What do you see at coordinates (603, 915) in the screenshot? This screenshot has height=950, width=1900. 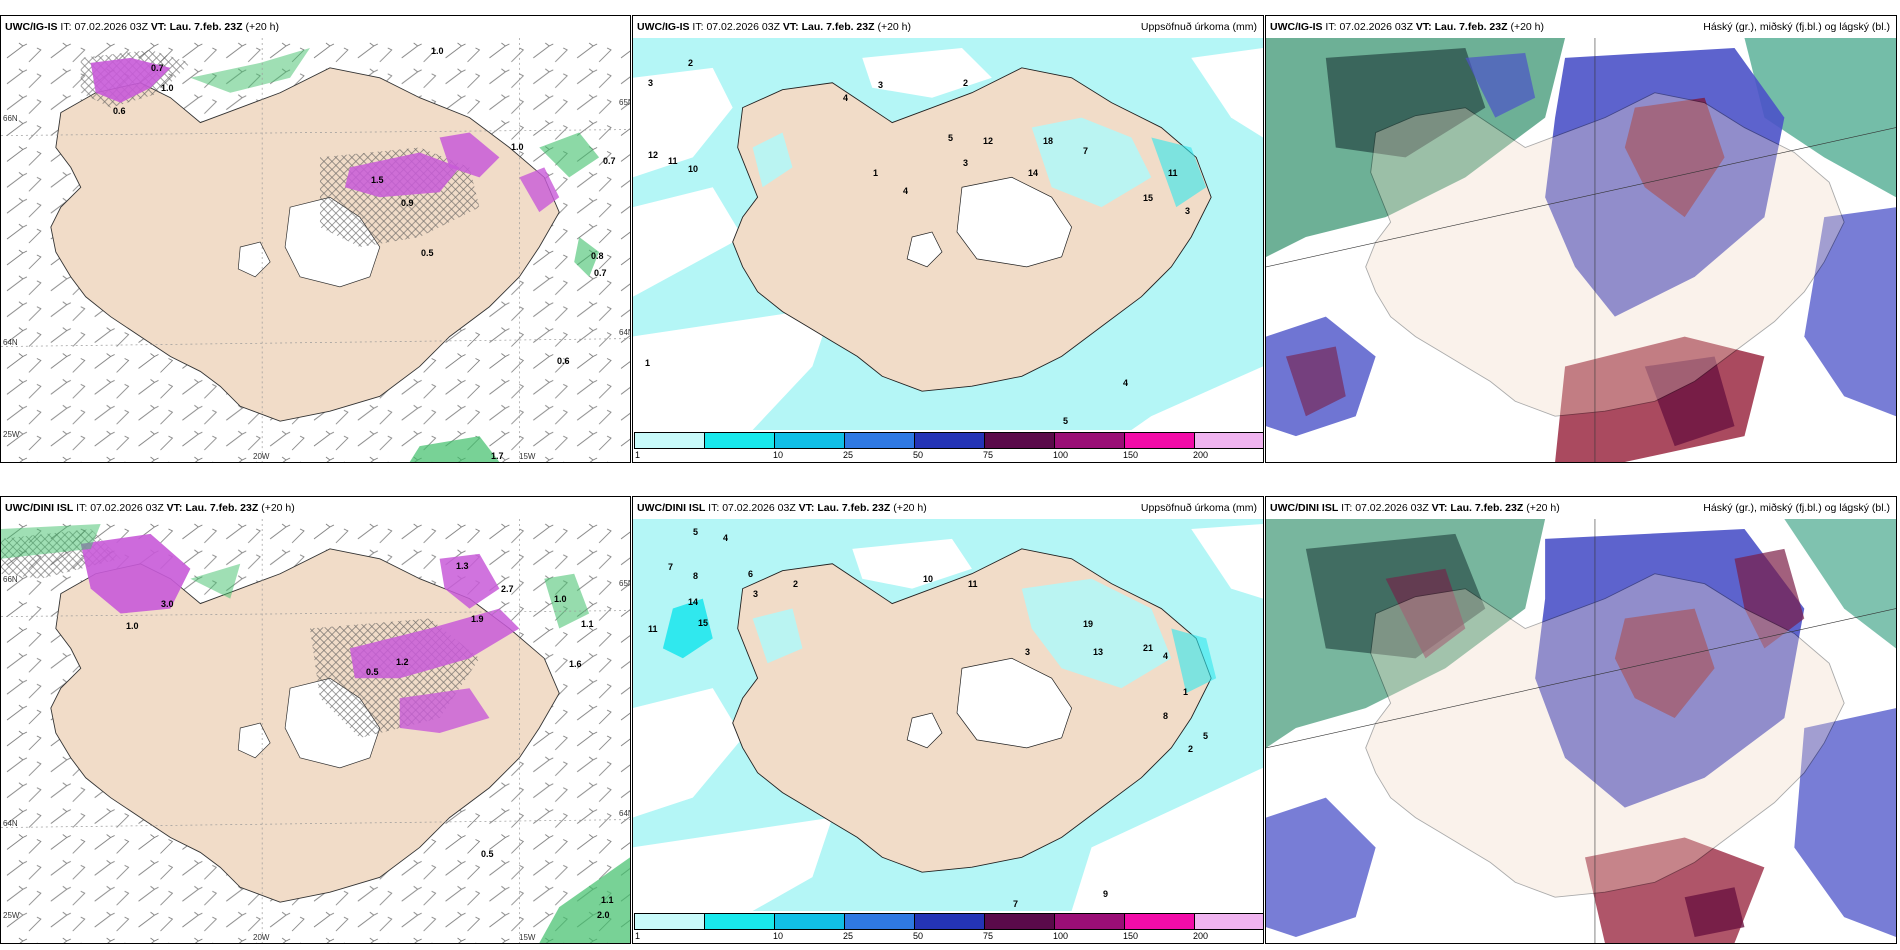 I see `map-value-label: 2.0` at bounding box center [603, 915].